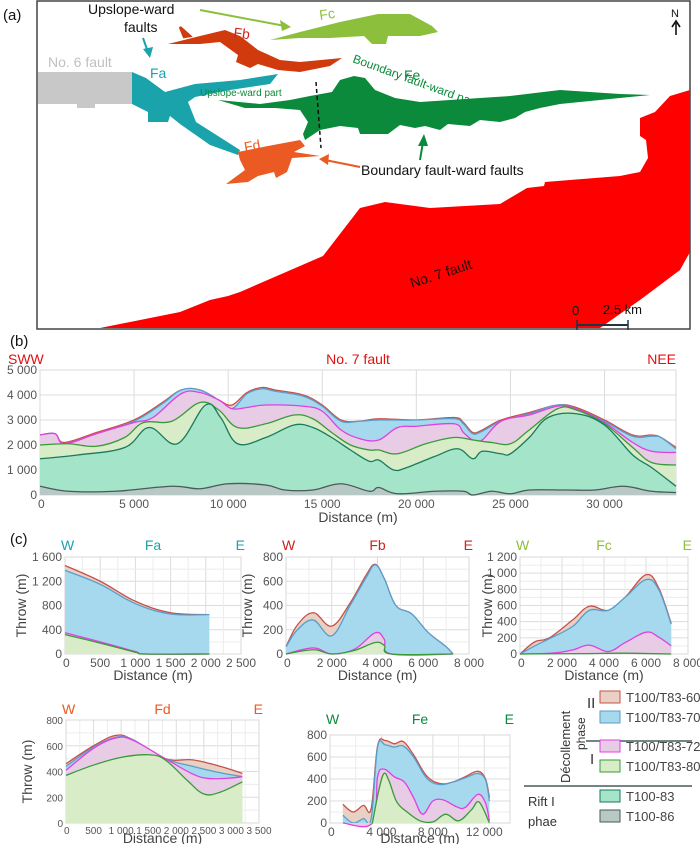 The width and height of the screenshot is (700, 844). I want to click on legend-item: T100/T83-60, so click(649, 697).